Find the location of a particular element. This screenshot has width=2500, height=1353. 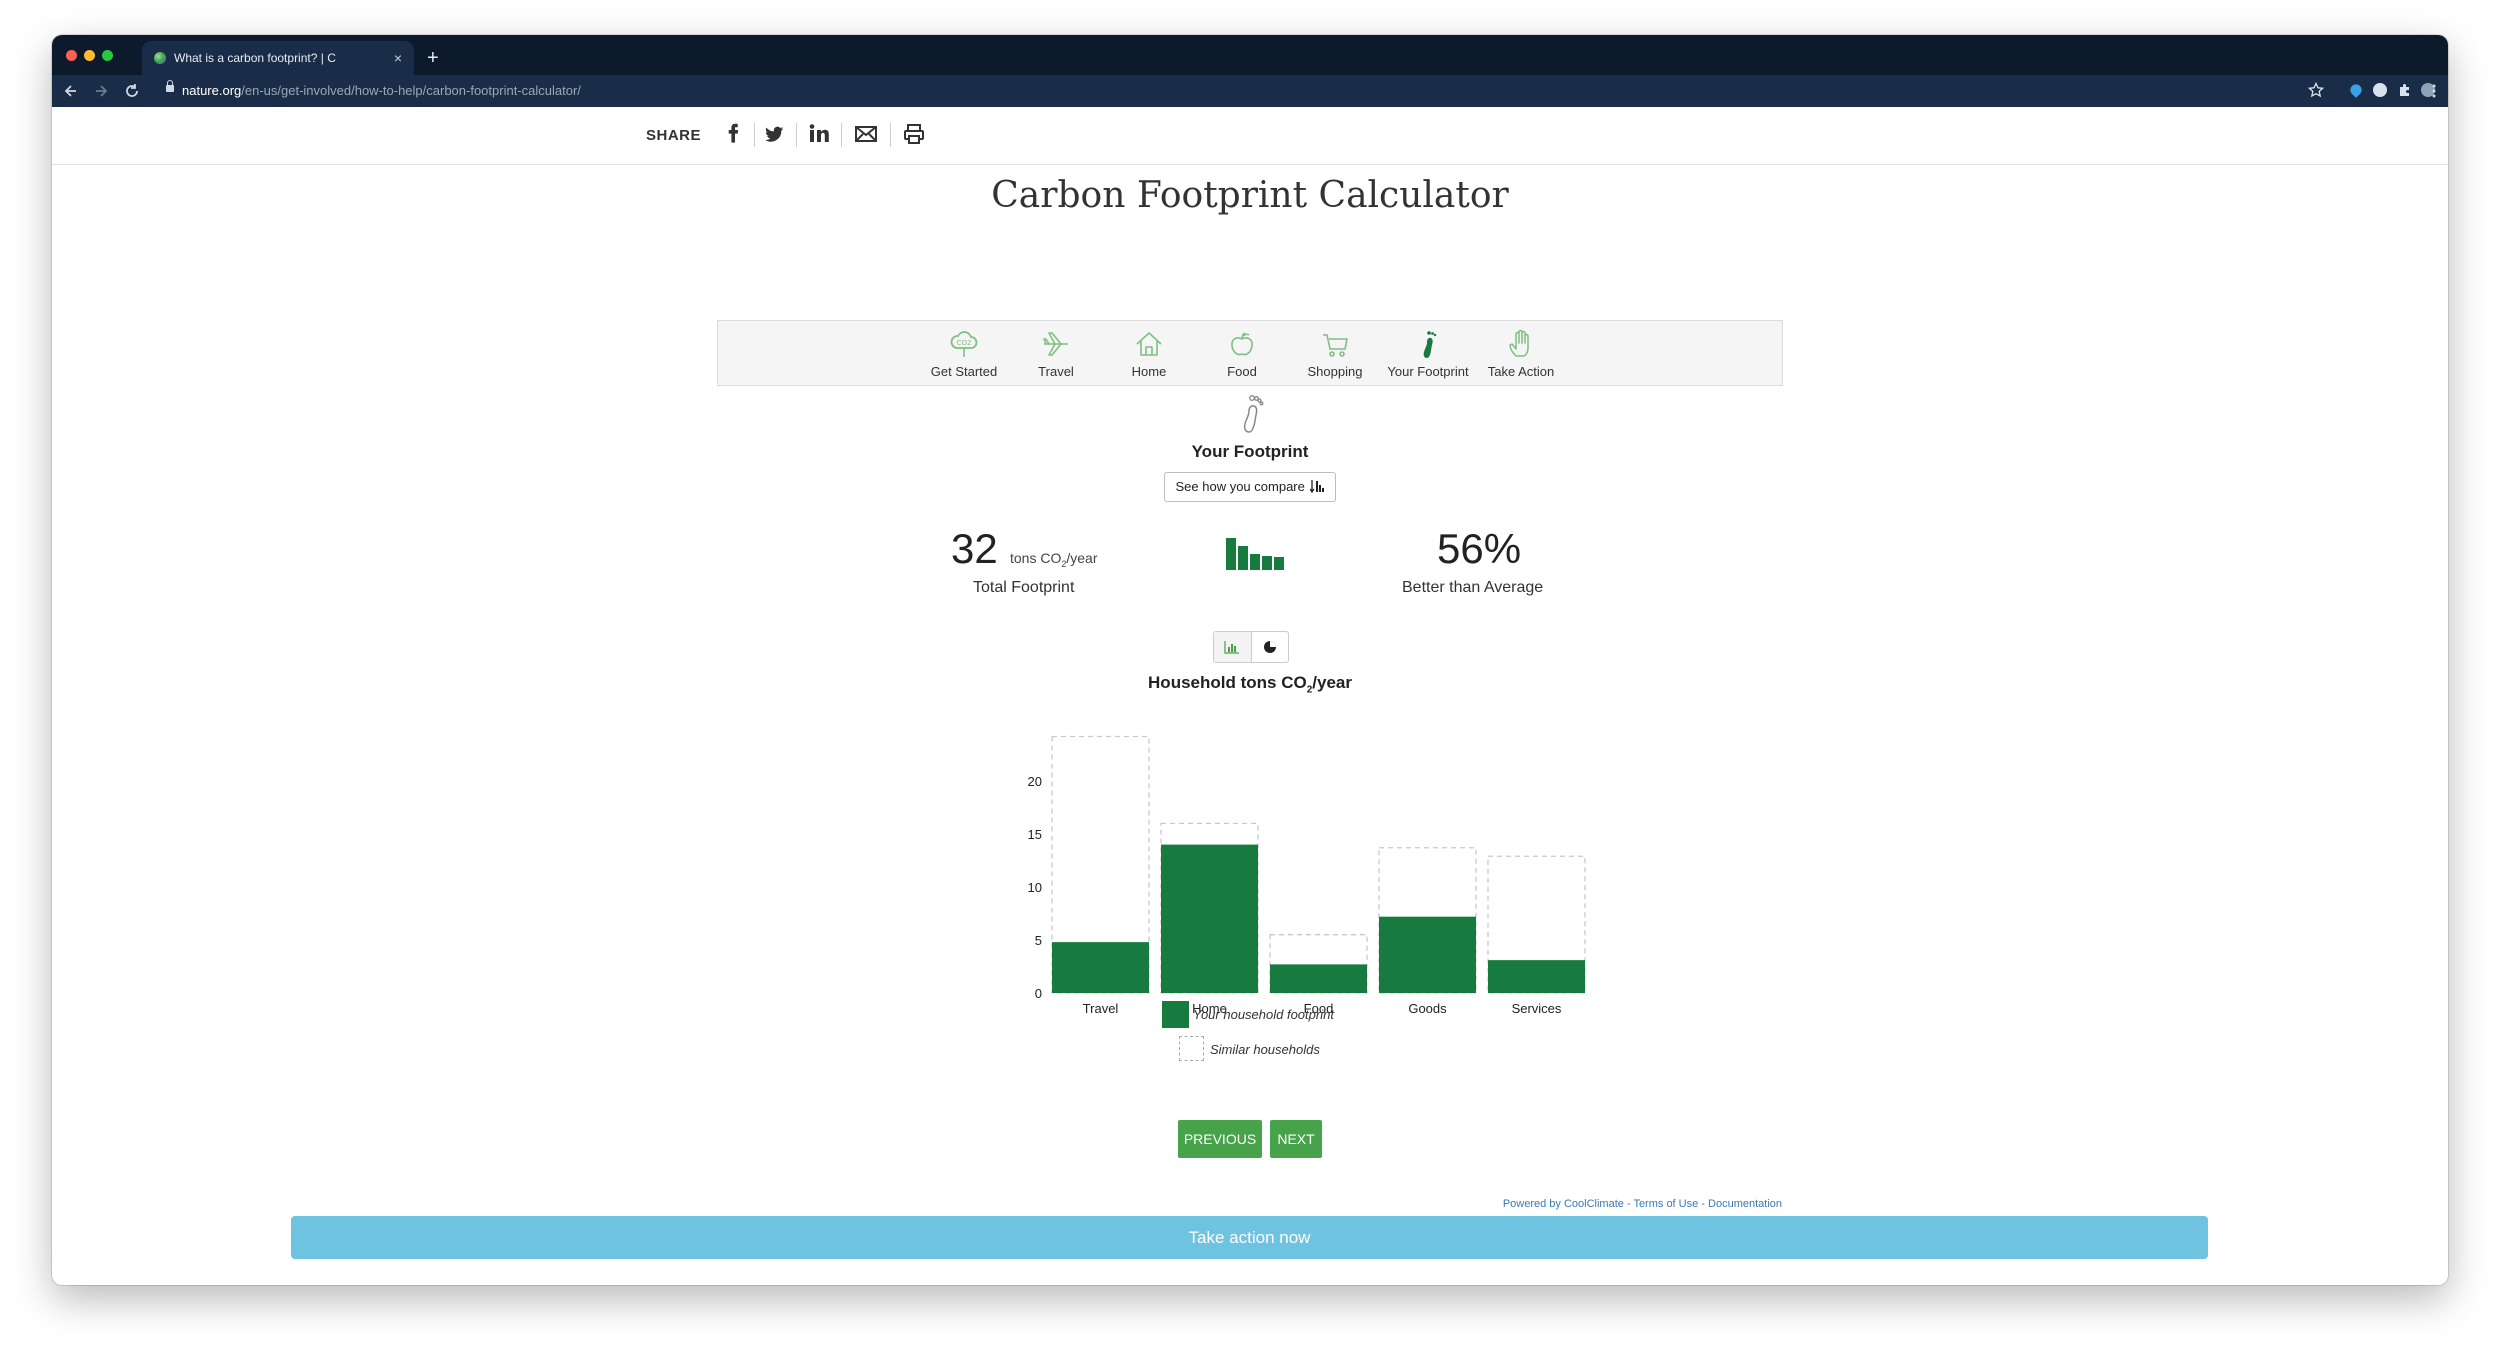

extension-shield-icon is located at coordinates (2380, 90).